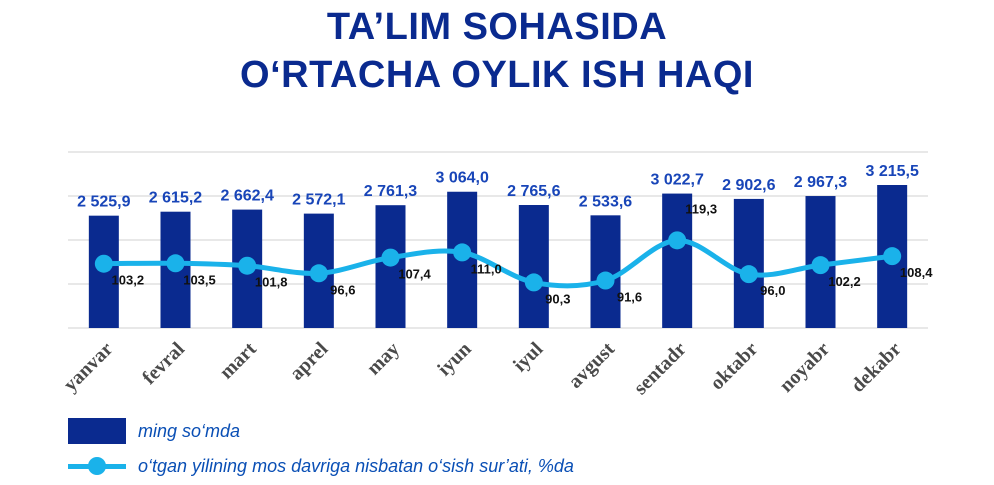 The height and width of the screenshot is (485, 994). Describe the element at coordinates (660, 368) in the screenshot. I see `x-tick-label: sentadr` at that location.